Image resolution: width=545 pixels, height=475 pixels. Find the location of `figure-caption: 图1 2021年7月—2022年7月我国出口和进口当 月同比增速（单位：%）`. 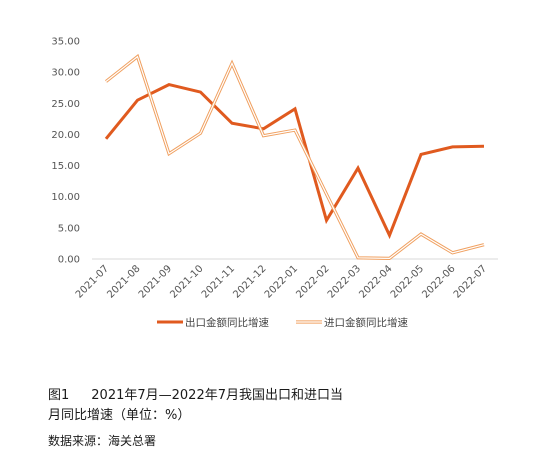

figure-caption: 图1 2021年7月—2022年7月我国出口和进口当 月同比增速（单位：%） is located at coordinates (195, 406).